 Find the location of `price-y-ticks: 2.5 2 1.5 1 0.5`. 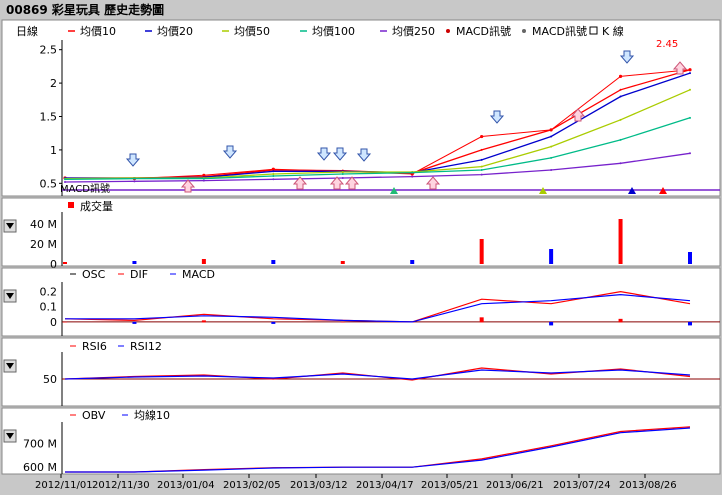

price-y-ticks: 2.5 2 1.5 1 0.5 is located at coordinates (51, 117).